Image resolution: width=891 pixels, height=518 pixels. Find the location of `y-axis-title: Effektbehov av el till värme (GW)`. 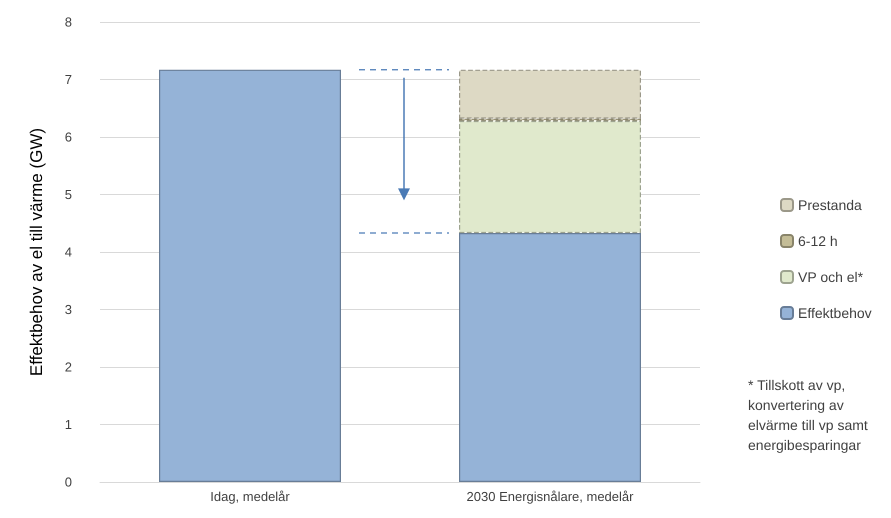

y-axis-title: Effektbehov av el till värme (GW) is located at coordinates (36, 252).